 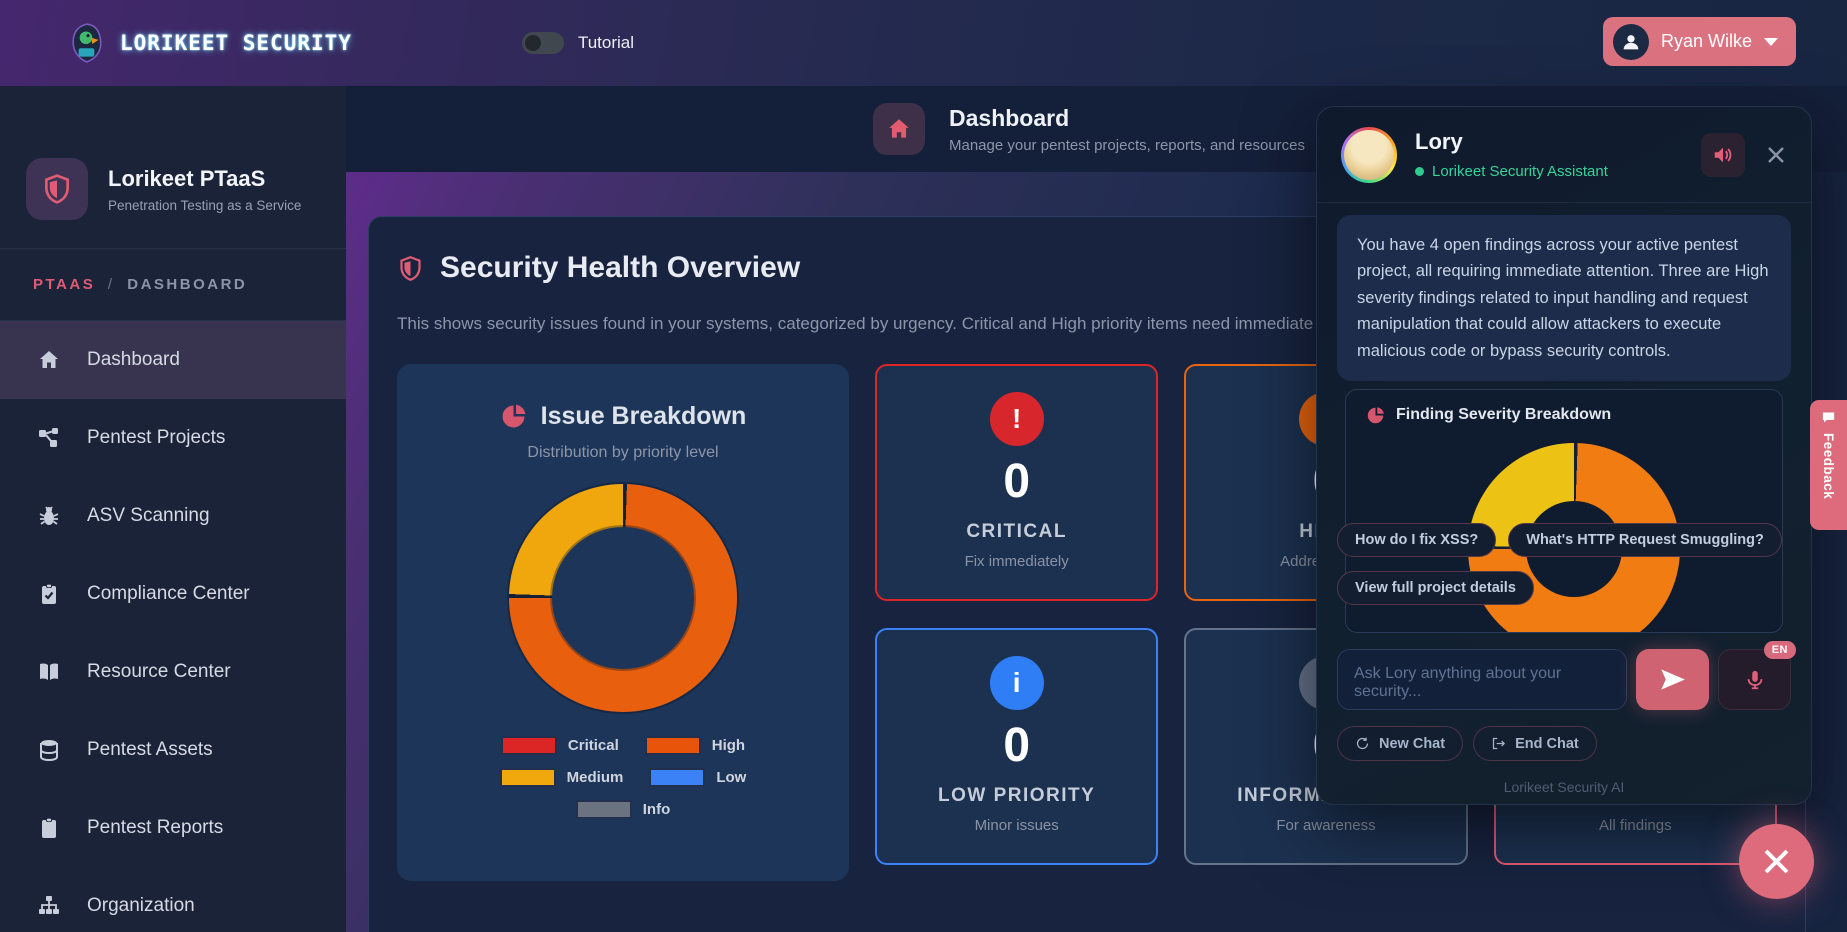 I want to click on feedback-tab: Feedback, so click(x=1828, y=465).